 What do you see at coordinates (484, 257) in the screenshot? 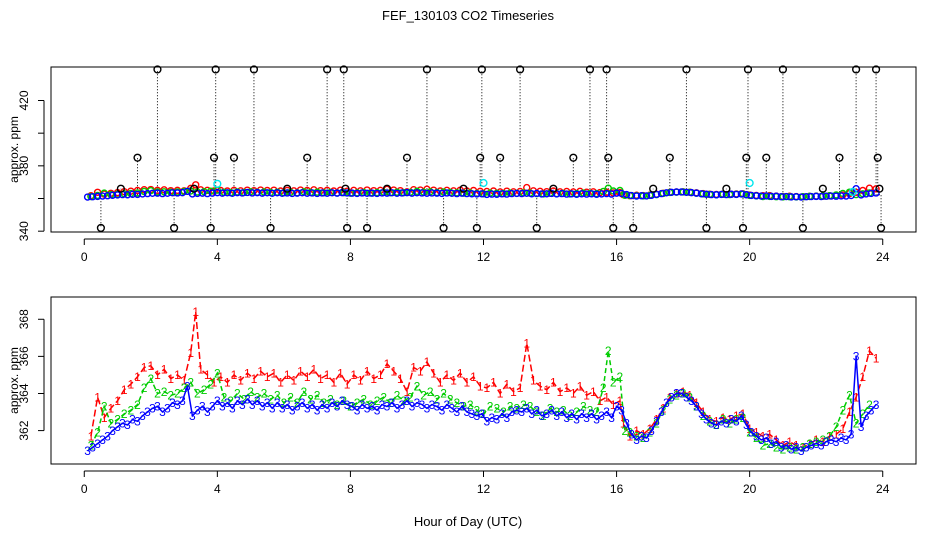
I see `top-x-tick-label: 12` at bounding box center [484, 257].